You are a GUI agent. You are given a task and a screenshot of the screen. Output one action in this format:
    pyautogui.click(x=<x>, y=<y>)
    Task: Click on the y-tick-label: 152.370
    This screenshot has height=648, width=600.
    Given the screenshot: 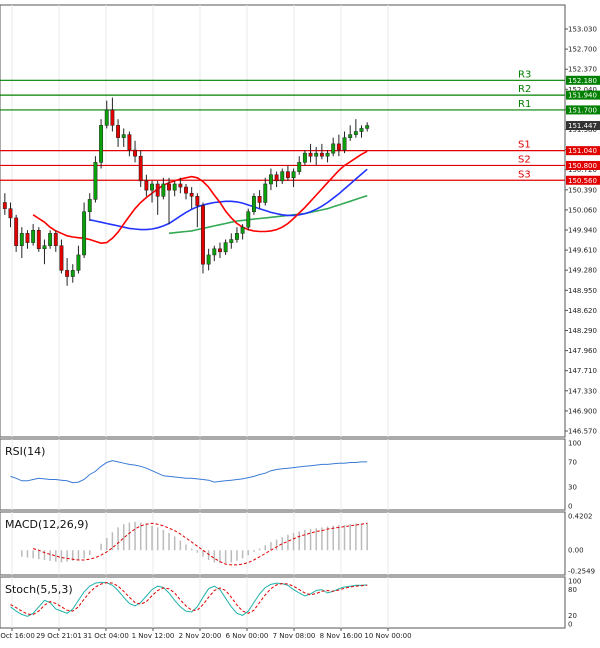 What is the action you would take?
    pyautogui.click(x=582, y=70)
    